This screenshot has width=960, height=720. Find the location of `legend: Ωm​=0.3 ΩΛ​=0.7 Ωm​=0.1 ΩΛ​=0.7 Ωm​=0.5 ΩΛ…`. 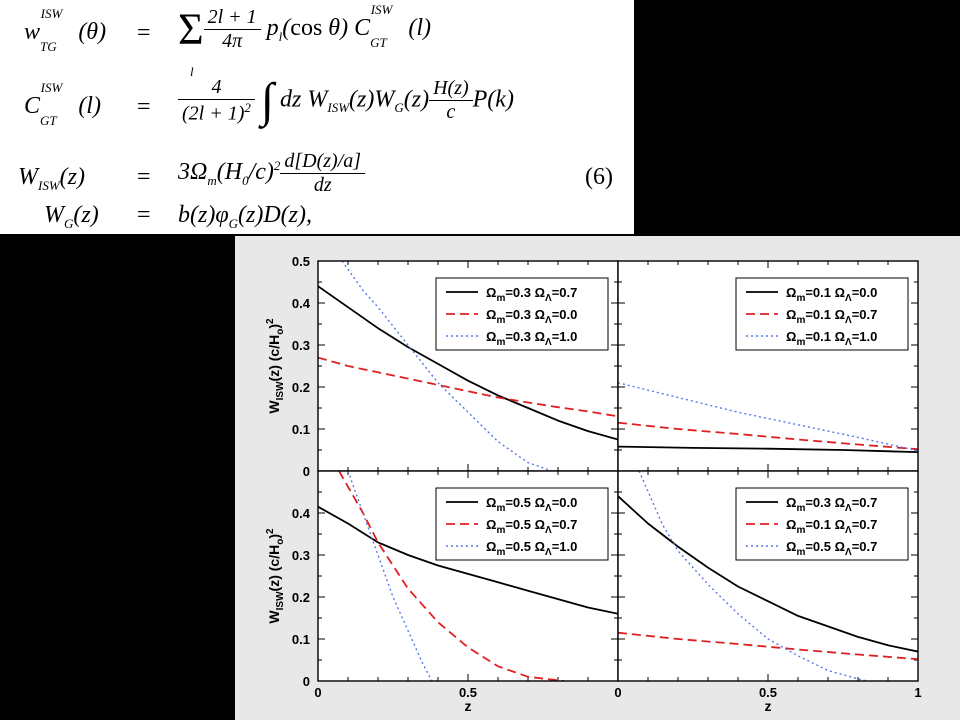

legend: Ωm​=0.3 ΩΛ​=0.7 Ωm​=0.1 ΩΛ​=0.7 Ωm​=0.5 ΩΛ… is located at coordinates (822, 524).